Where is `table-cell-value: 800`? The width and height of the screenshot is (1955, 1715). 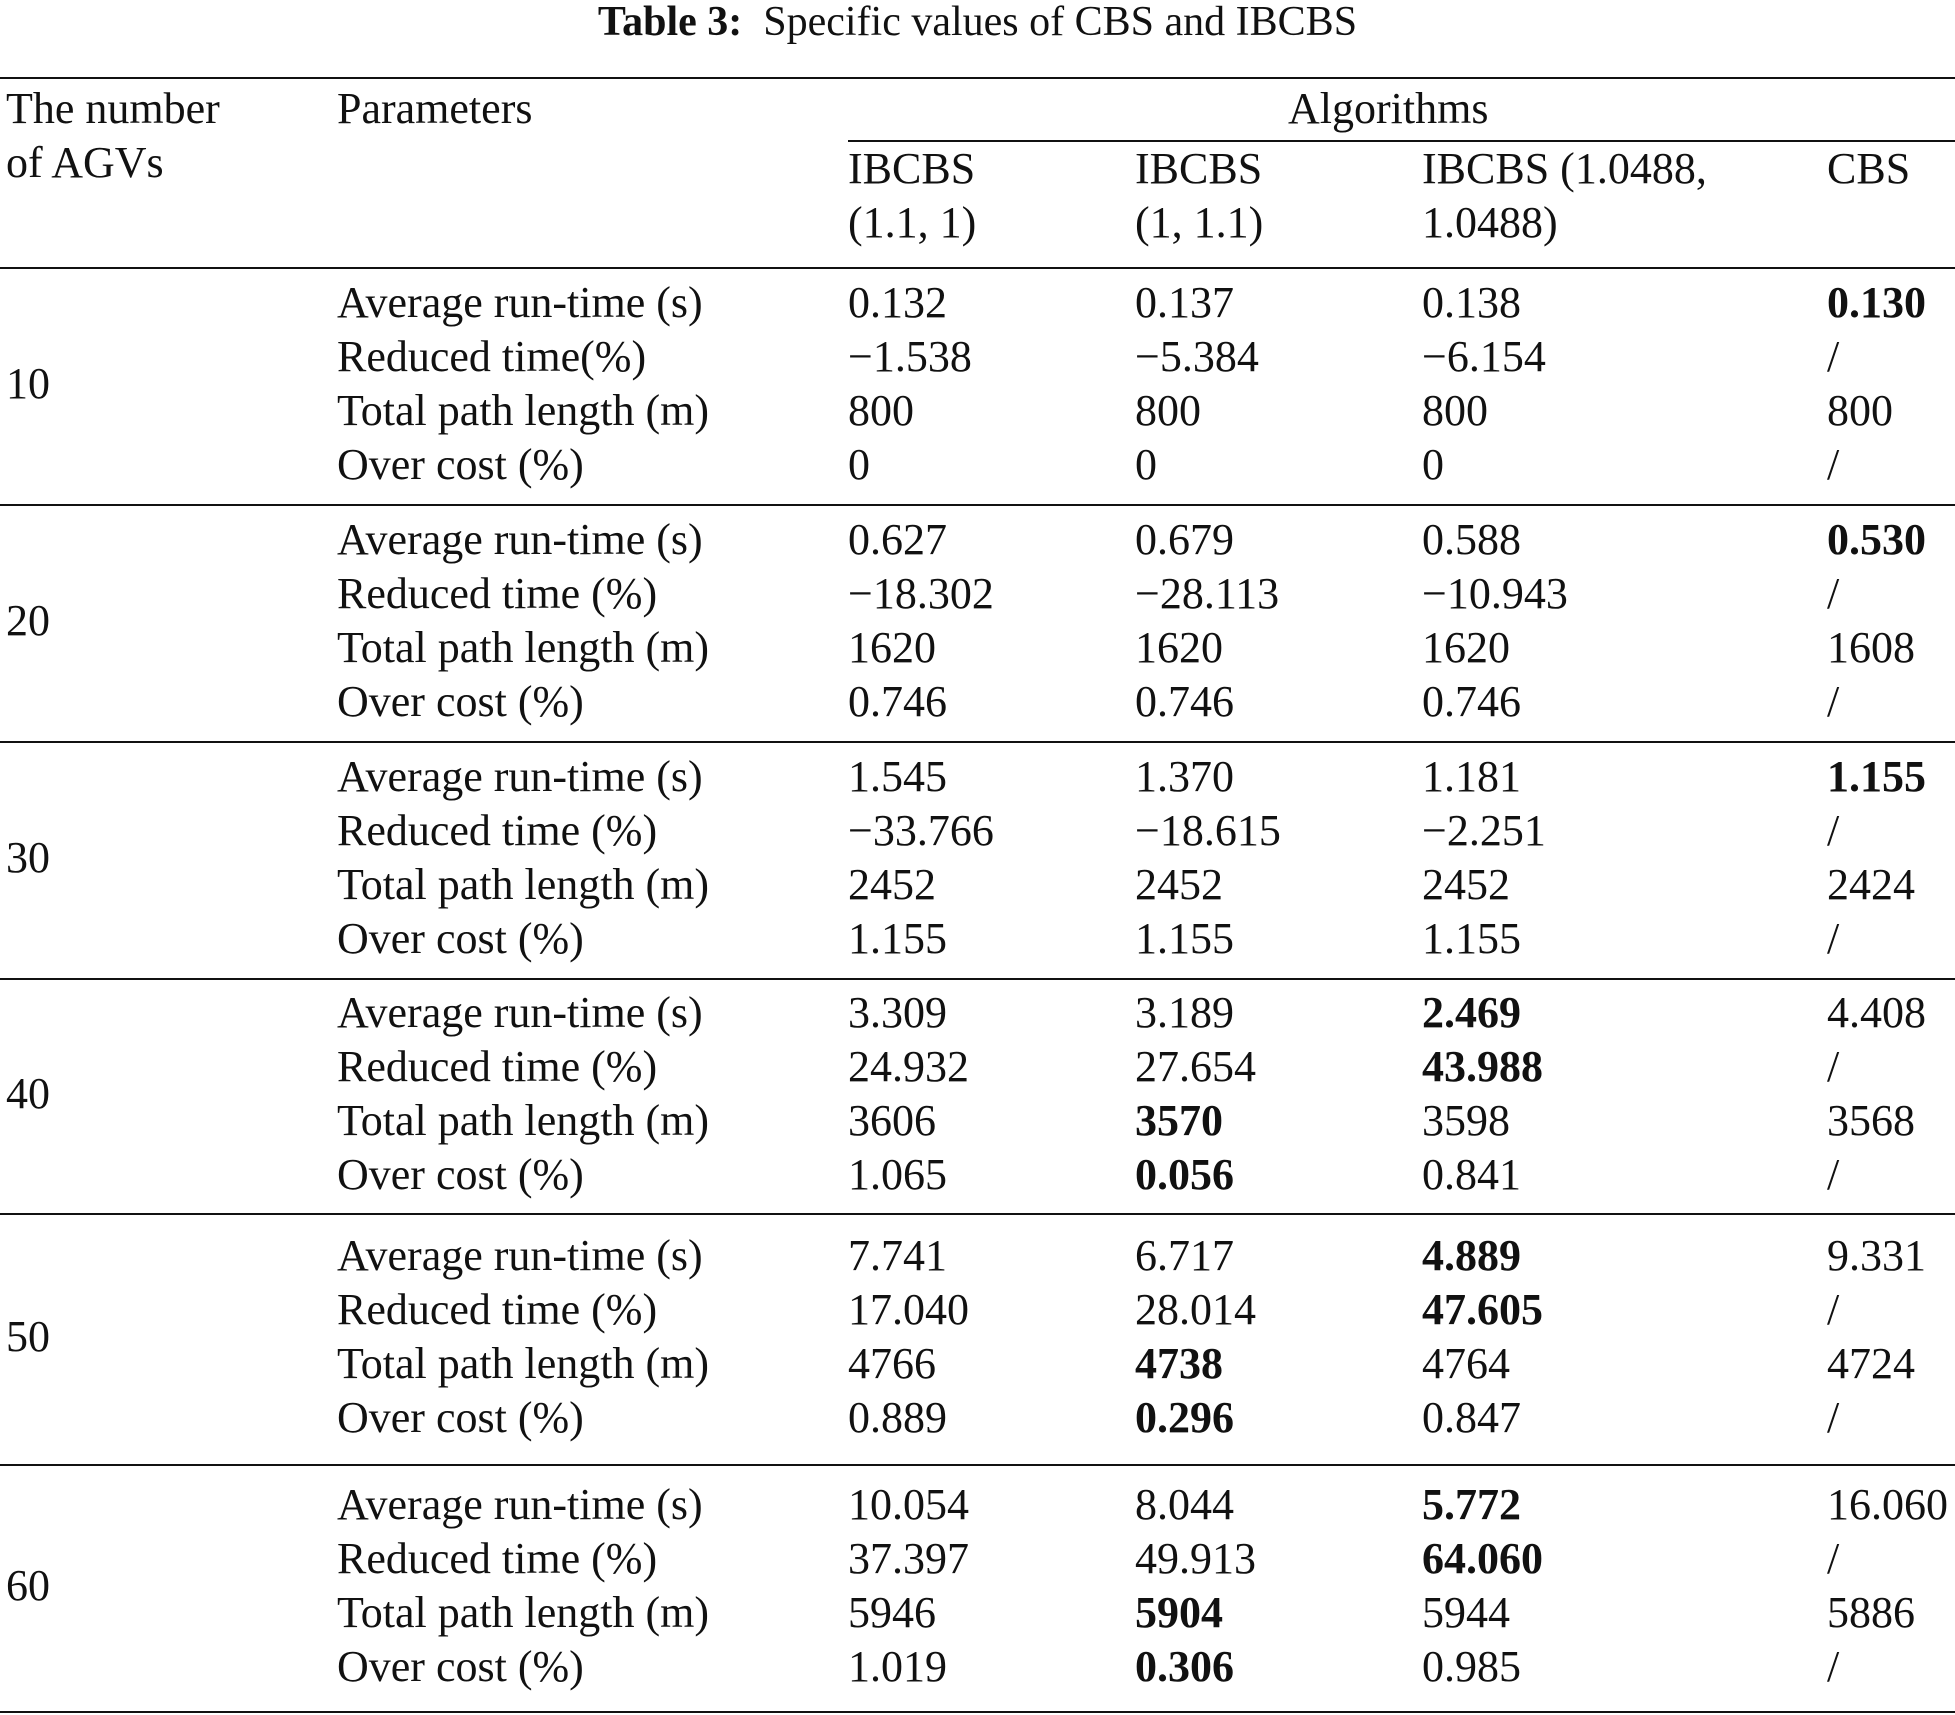
table-cell-value: 800 is located at coordinates (1455, 410).